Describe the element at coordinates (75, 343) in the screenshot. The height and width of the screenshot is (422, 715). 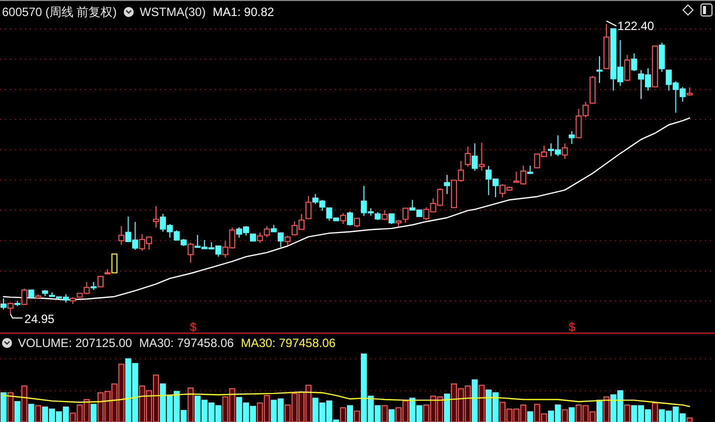
I see `chart-title: VOLUME: 207125.00` at that location.